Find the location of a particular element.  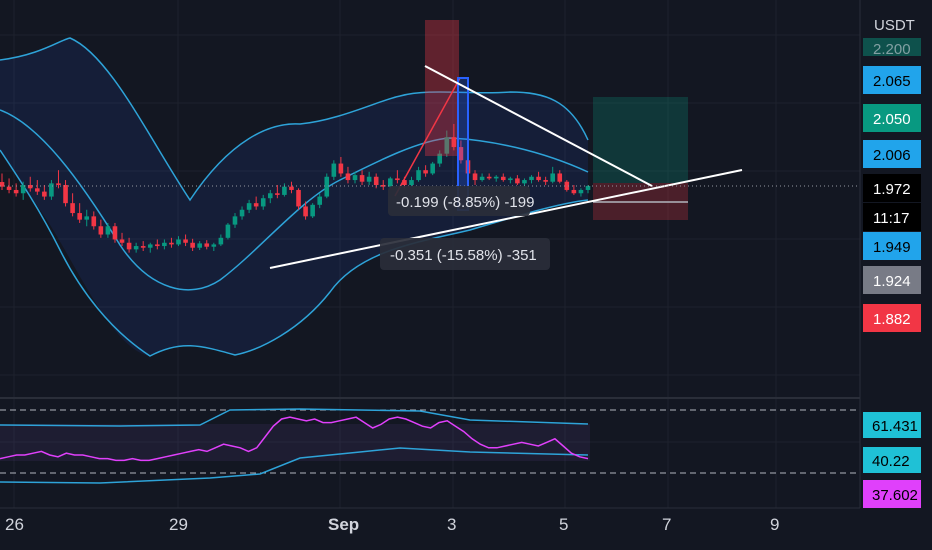

price-tag-label: 2.006 is located at coordinates (892, 155).